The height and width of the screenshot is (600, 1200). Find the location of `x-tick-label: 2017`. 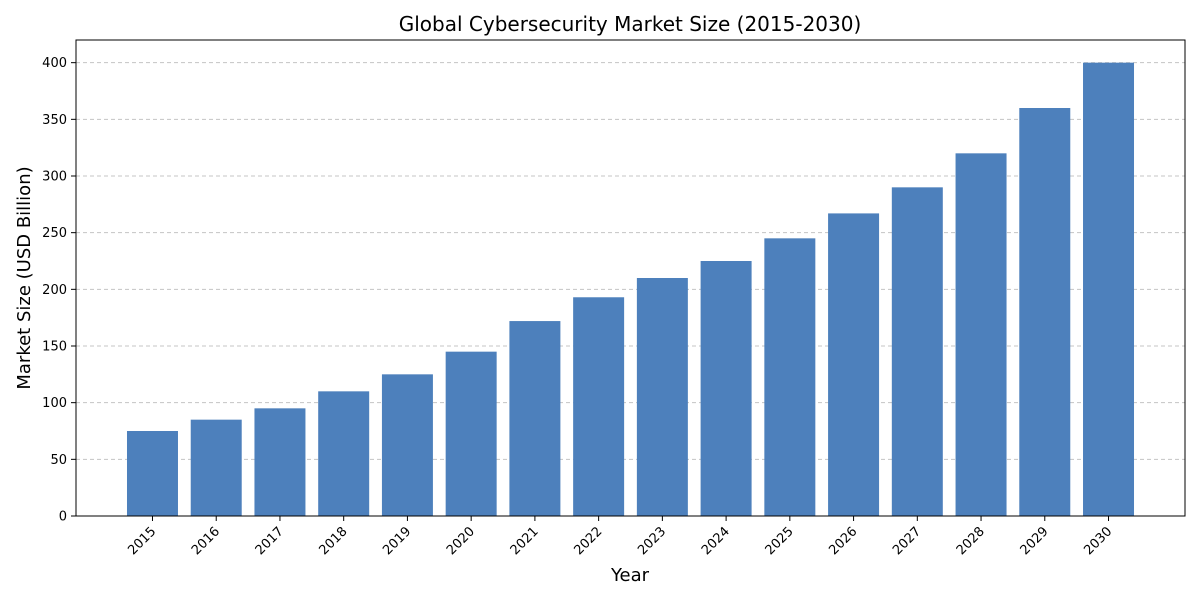

x-tick-label: 2017 is located at coordinates (270, 541).